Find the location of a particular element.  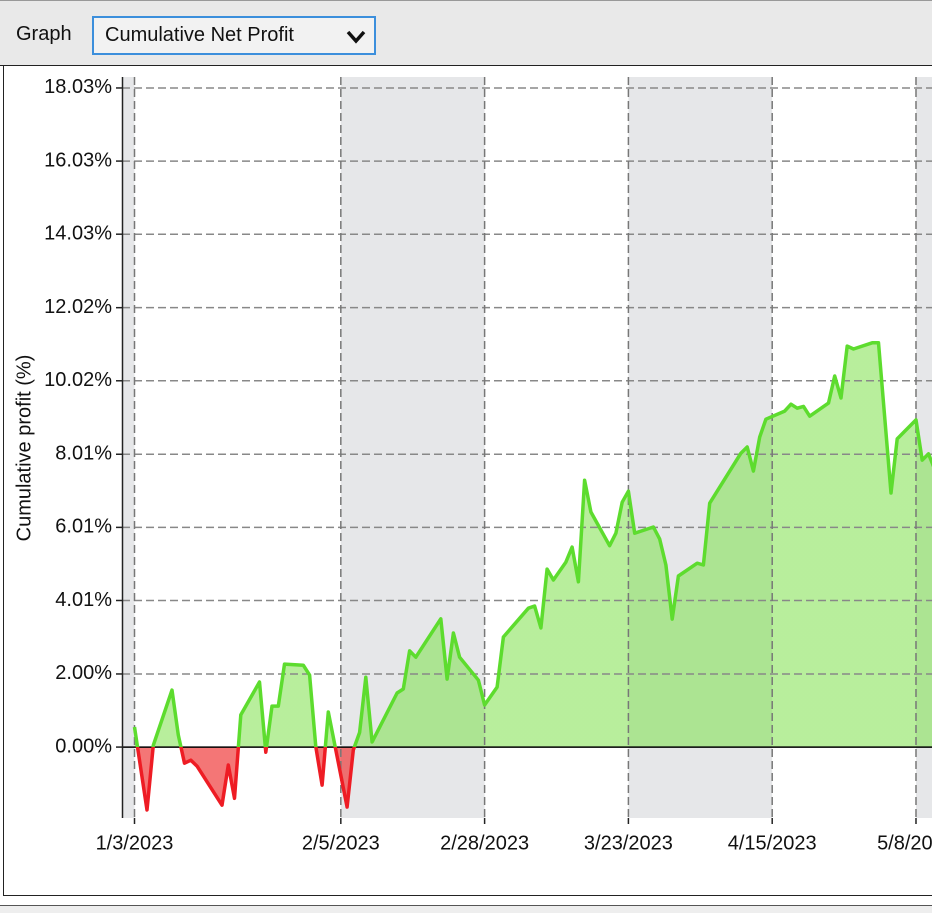

chevron is located at coordinates (356, 37).